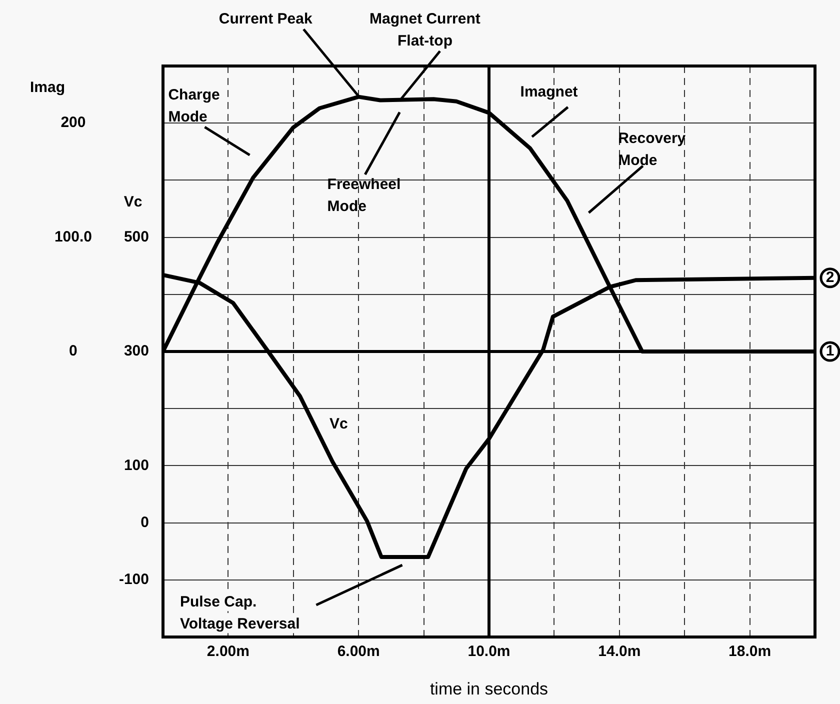 Image resolution: width=840 pixels, height=704 pixels. I want to click on annotation: Recovery Mode, so click(652, 150).